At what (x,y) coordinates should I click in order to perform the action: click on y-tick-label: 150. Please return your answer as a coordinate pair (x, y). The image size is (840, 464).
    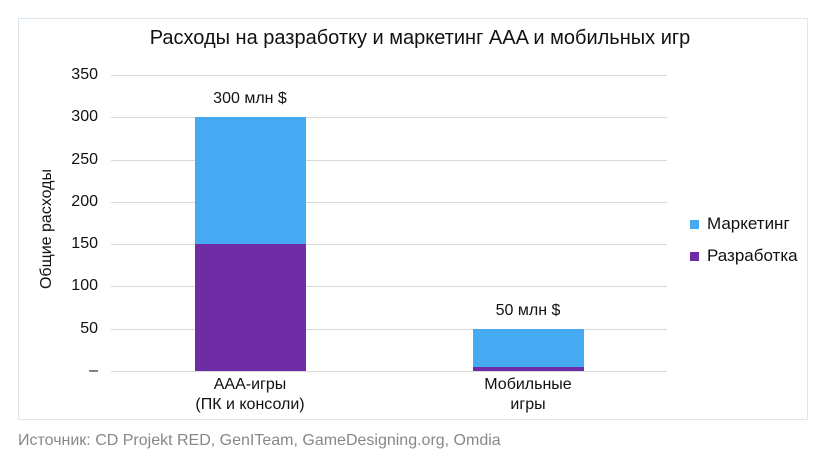
    Looking at the image, I should click on (84, 244).